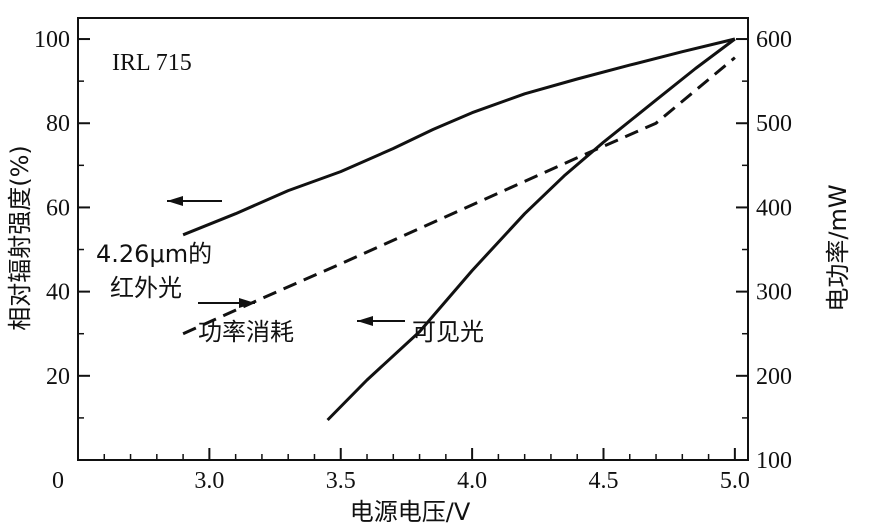 This screenshot has width=869, height=530. Describe the element at coordinates (381, 321) in the screenshot. I see `visible-arrow` at that location.